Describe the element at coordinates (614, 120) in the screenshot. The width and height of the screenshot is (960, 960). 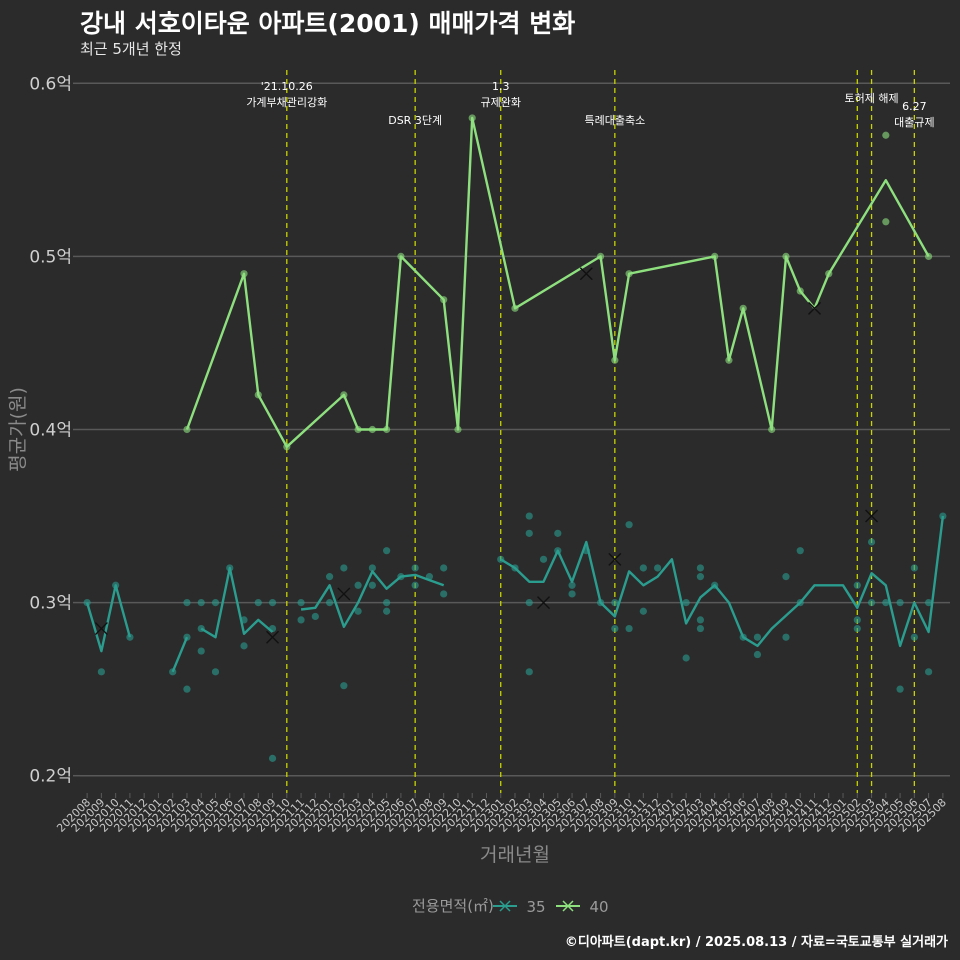
I see `event-annotation: 특례대출축소` at that location.